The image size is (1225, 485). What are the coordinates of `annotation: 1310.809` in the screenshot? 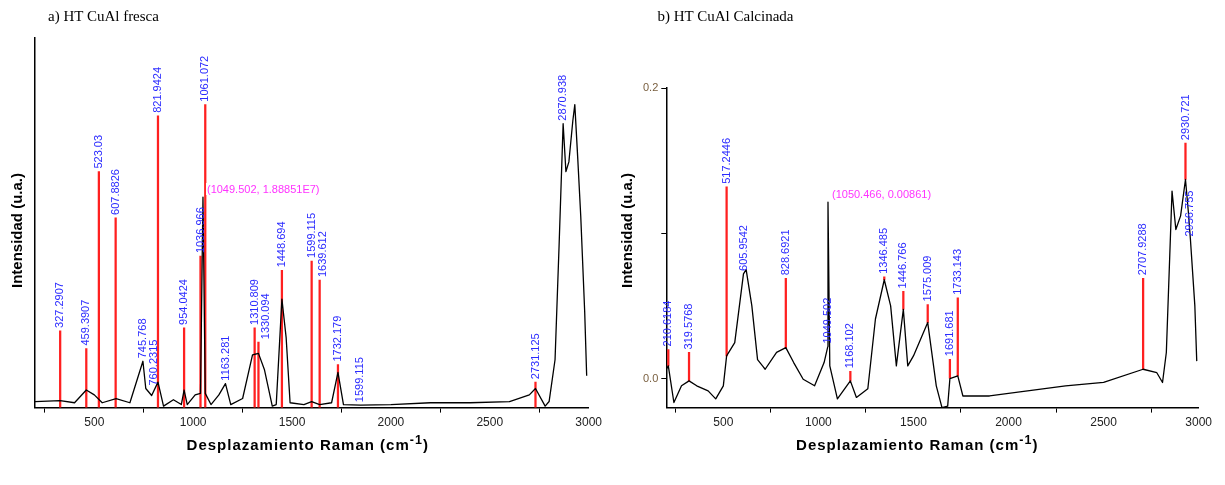 It's located at (253, 302).